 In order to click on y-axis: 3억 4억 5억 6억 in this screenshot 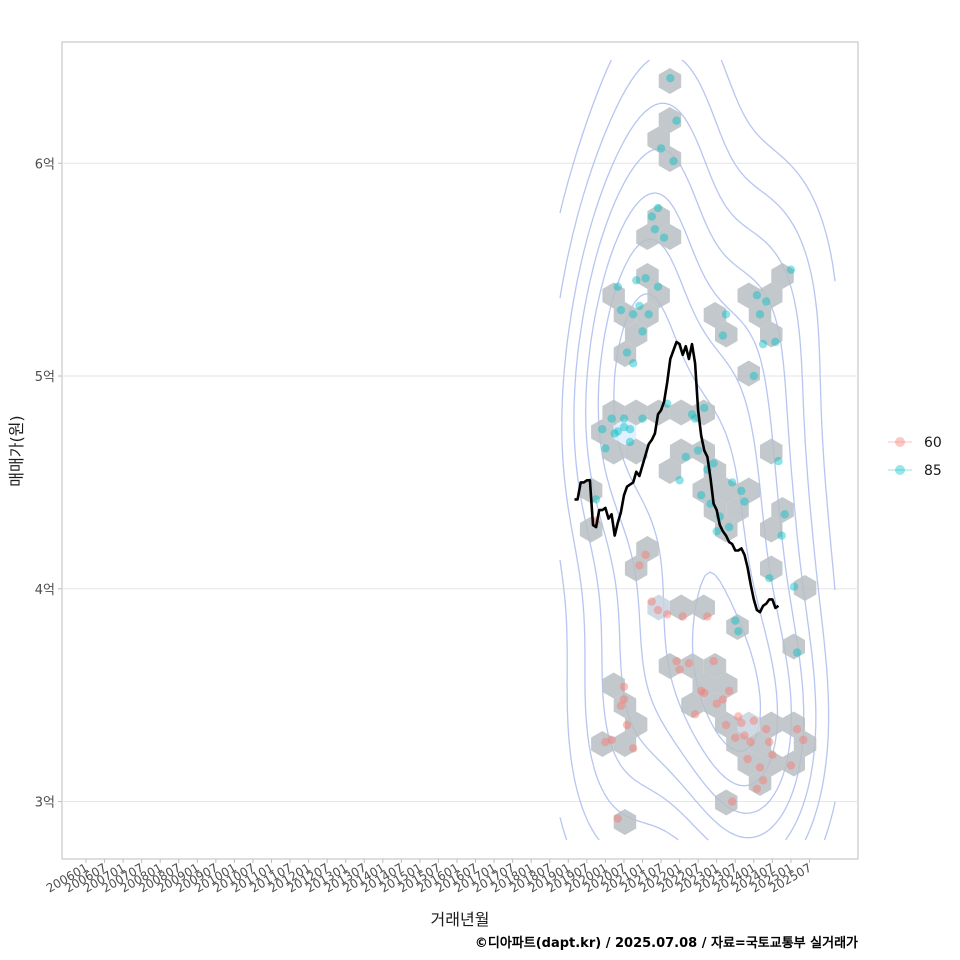, I will do `click(48, 484)`.